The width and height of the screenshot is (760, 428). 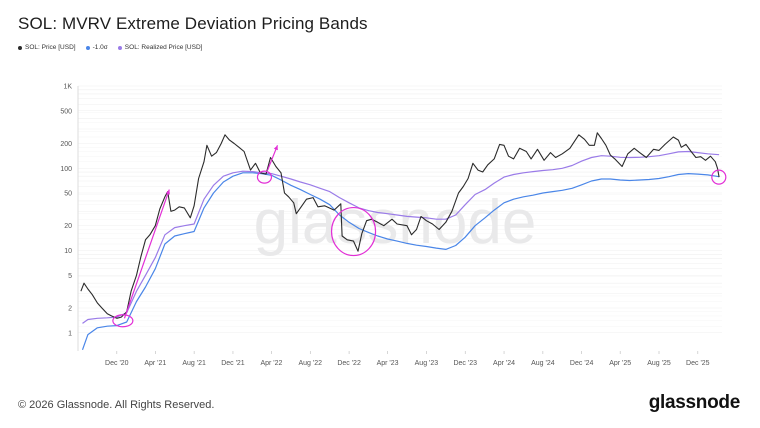 What do you see at coordinates (233, 363) in the screenshot?
I see `x-tick-label: Dec '21` at bounding box center [233, 363].